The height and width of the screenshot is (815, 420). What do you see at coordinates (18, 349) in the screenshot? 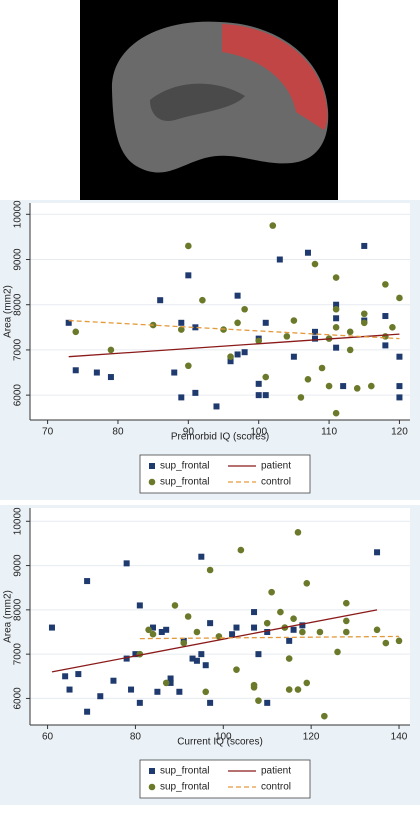
I see `y-tick-label: 7000` at bounding box center [18, 349].